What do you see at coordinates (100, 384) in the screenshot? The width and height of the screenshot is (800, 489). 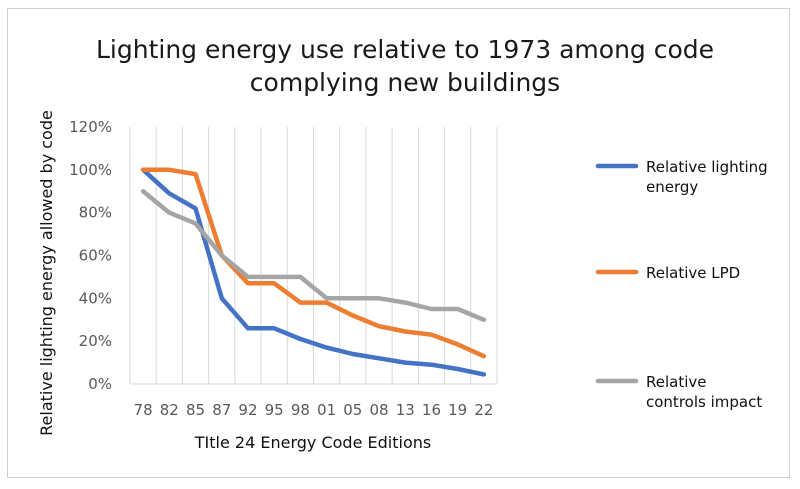 I see `y-tick-label: 0%` at bounding box center [100, 384].